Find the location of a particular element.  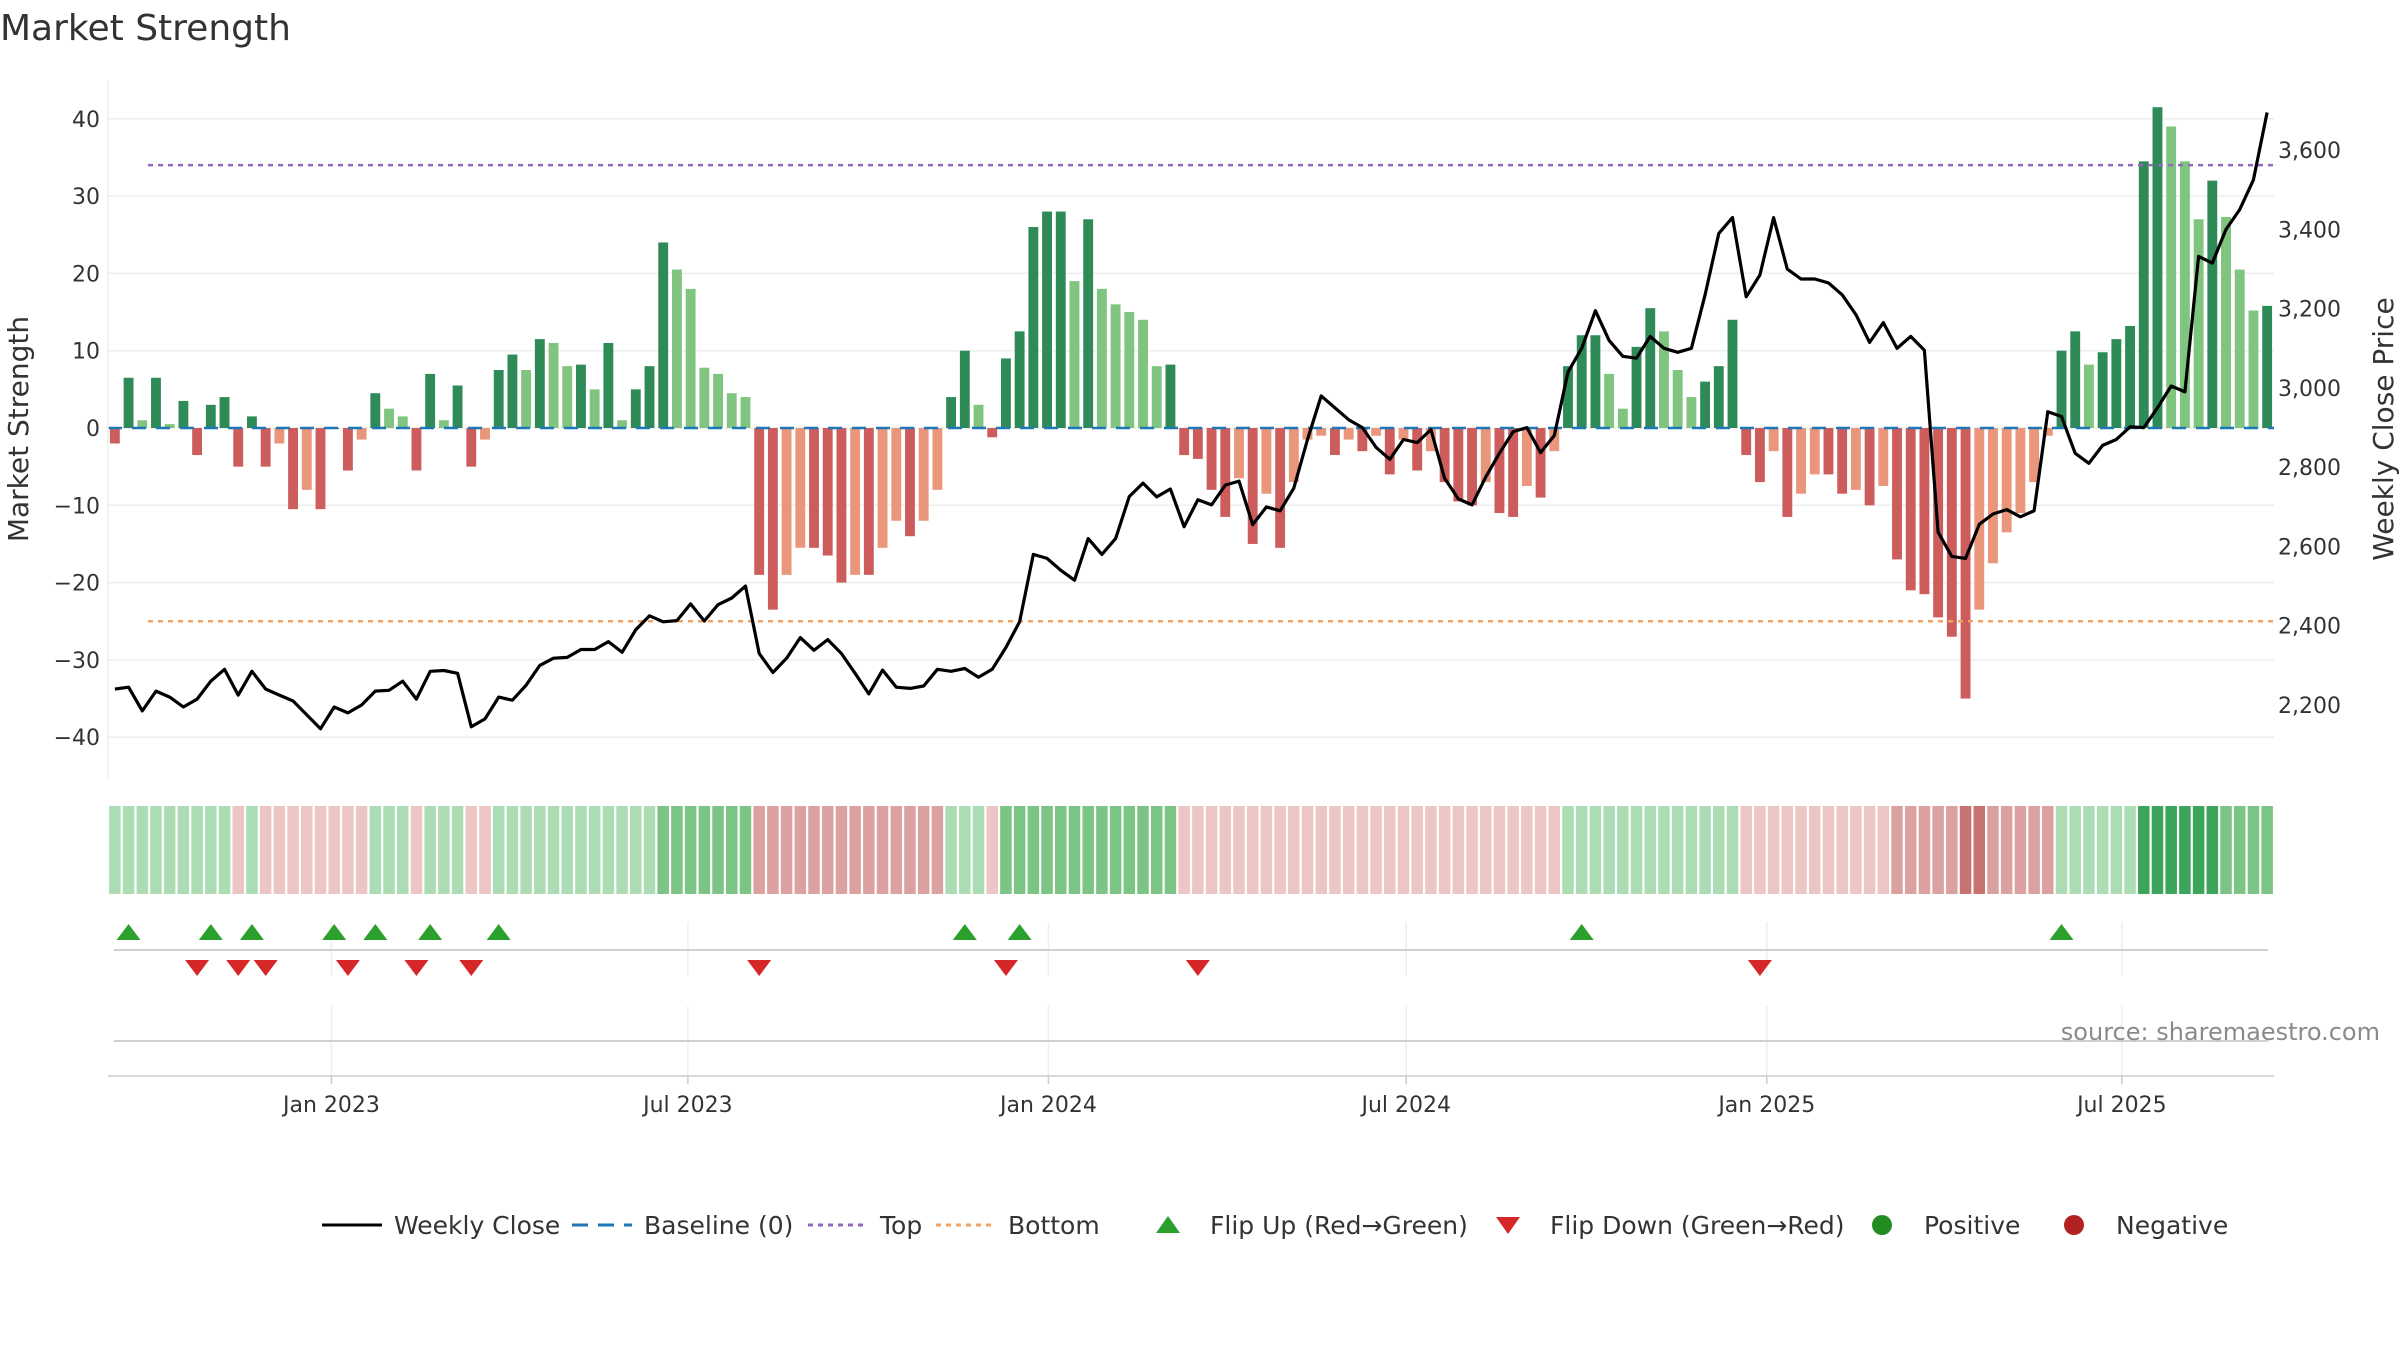

left-tick-label: 10 is located at coordinates (86, 352).